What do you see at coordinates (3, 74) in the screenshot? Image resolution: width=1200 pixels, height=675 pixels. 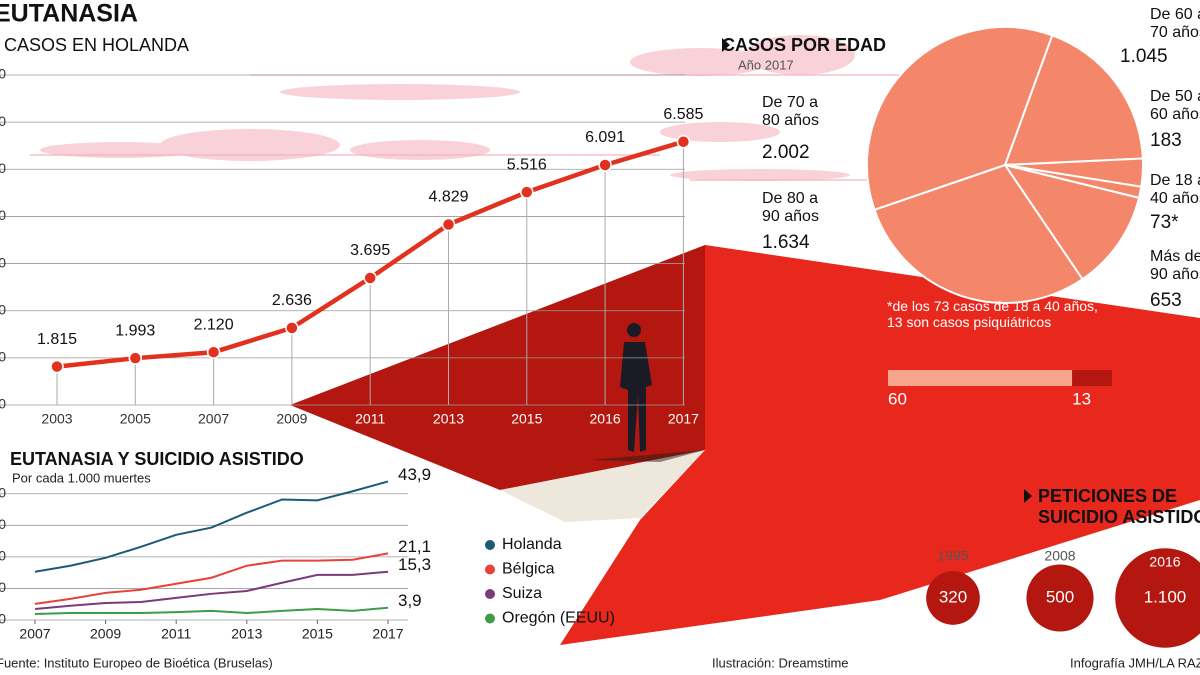 I see `y-tick-label: 8.000` at bounding box center [3, 74].